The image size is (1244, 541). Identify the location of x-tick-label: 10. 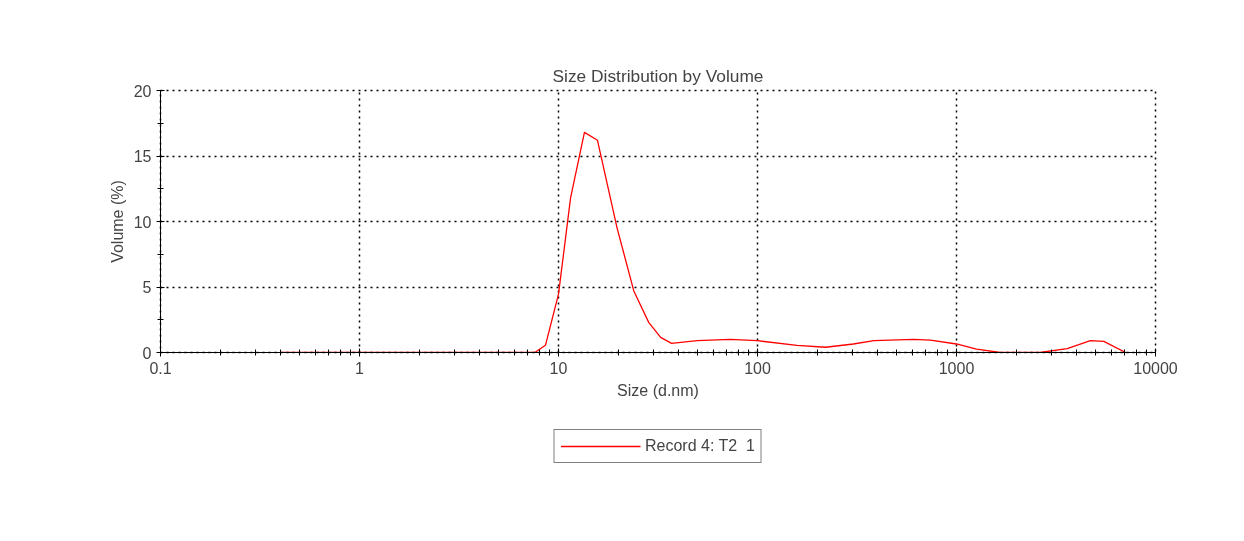
(558, 368).